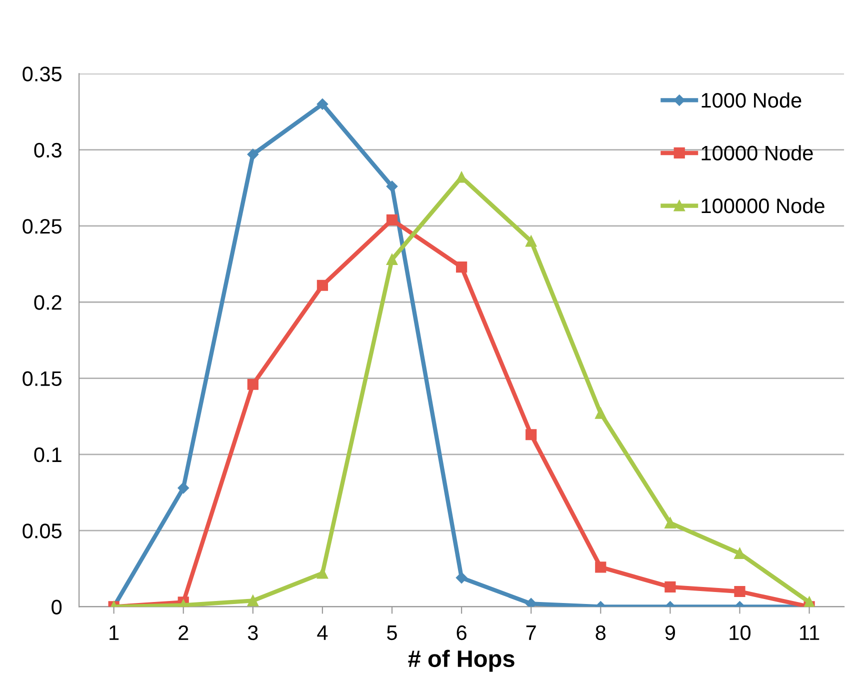  What do you see at coordinates (752, 100) in the screenshot?
I see `legend-label: 1000 Node` at bounding box center [752, 100].